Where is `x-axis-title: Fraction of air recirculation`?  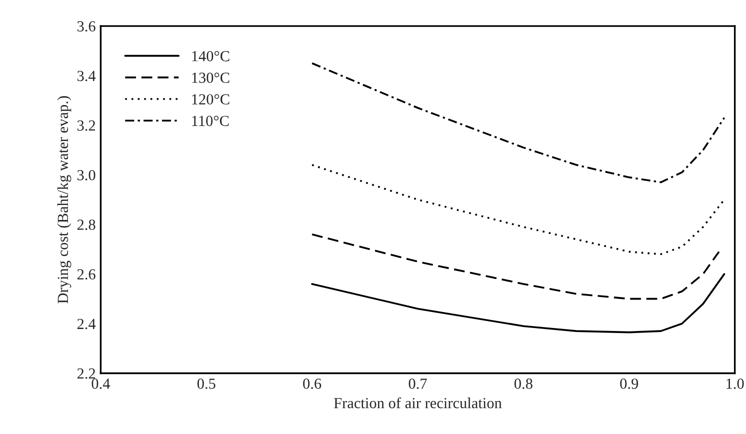
x-axis-title: Fraction of air recirculation is located at coordinates (418, 402).